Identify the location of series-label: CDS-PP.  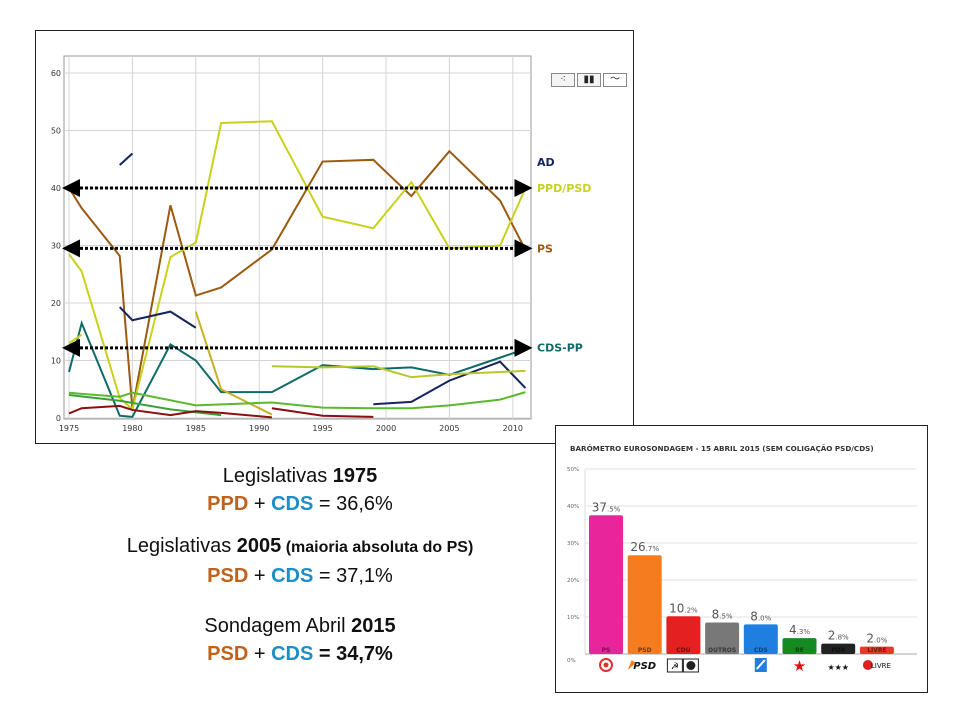
(560, 347).